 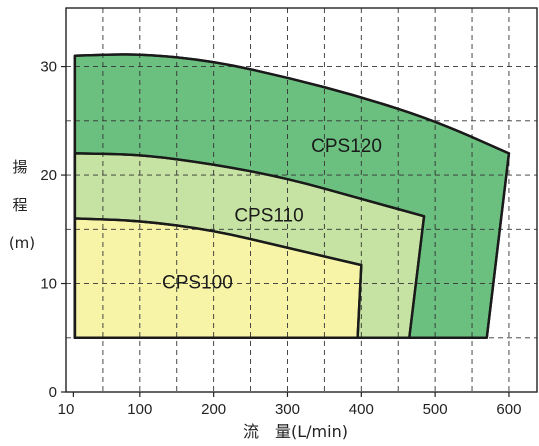 I want to click on x-axis-label-char-1: 流, so click(x=251, y=431).